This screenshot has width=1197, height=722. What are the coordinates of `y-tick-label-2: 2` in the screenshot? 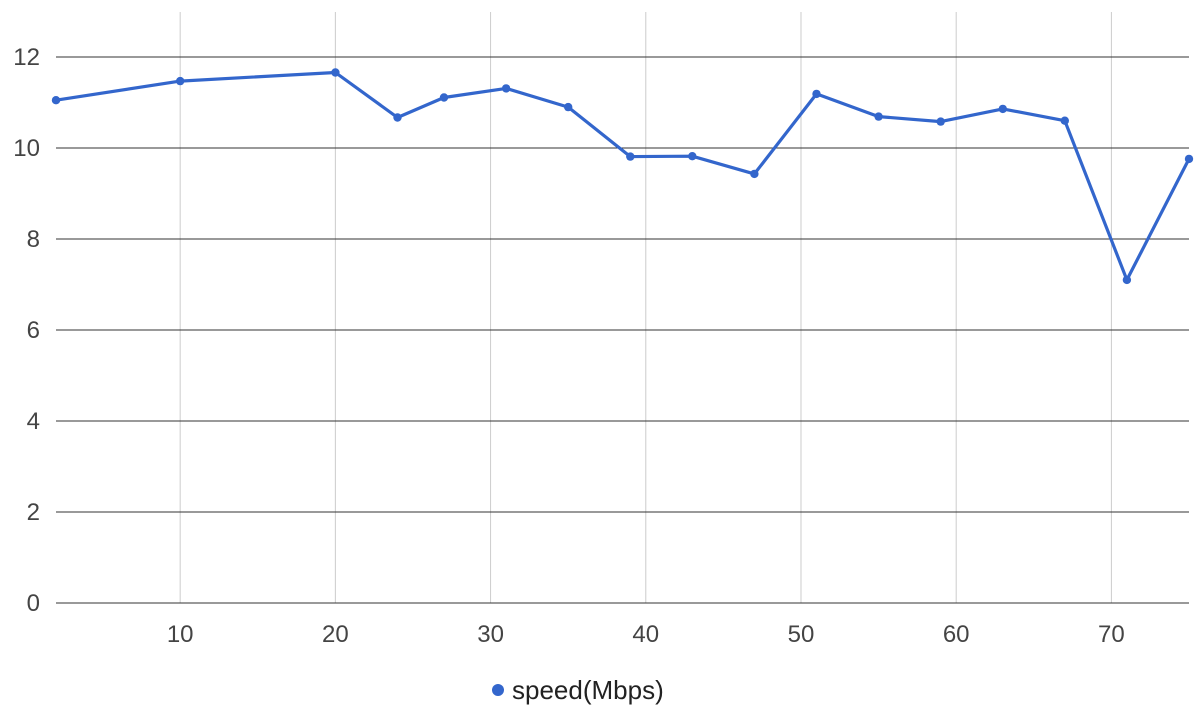 It's located at (33, 512).